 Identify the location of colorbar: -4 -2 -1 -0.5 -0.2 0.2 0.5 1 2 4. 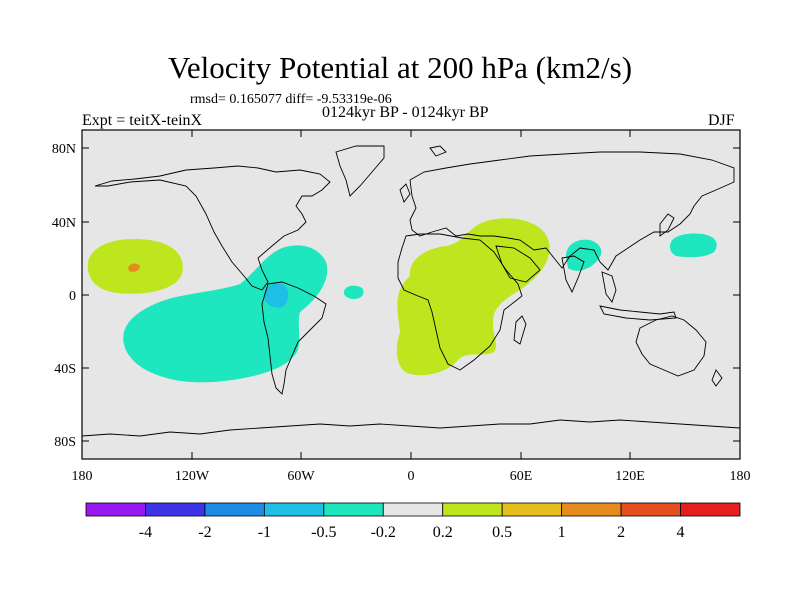
(413, 521).